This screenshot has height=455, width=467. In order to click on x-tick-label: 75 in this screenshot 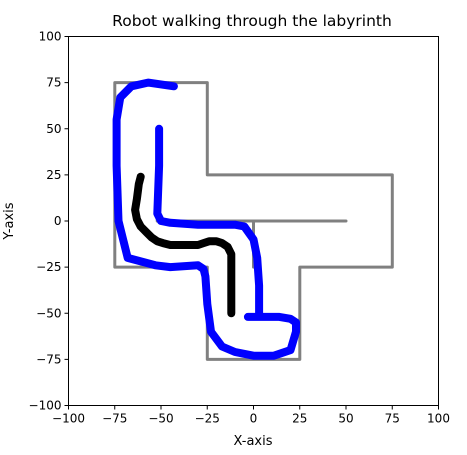, I will do `click(392, 419)`.